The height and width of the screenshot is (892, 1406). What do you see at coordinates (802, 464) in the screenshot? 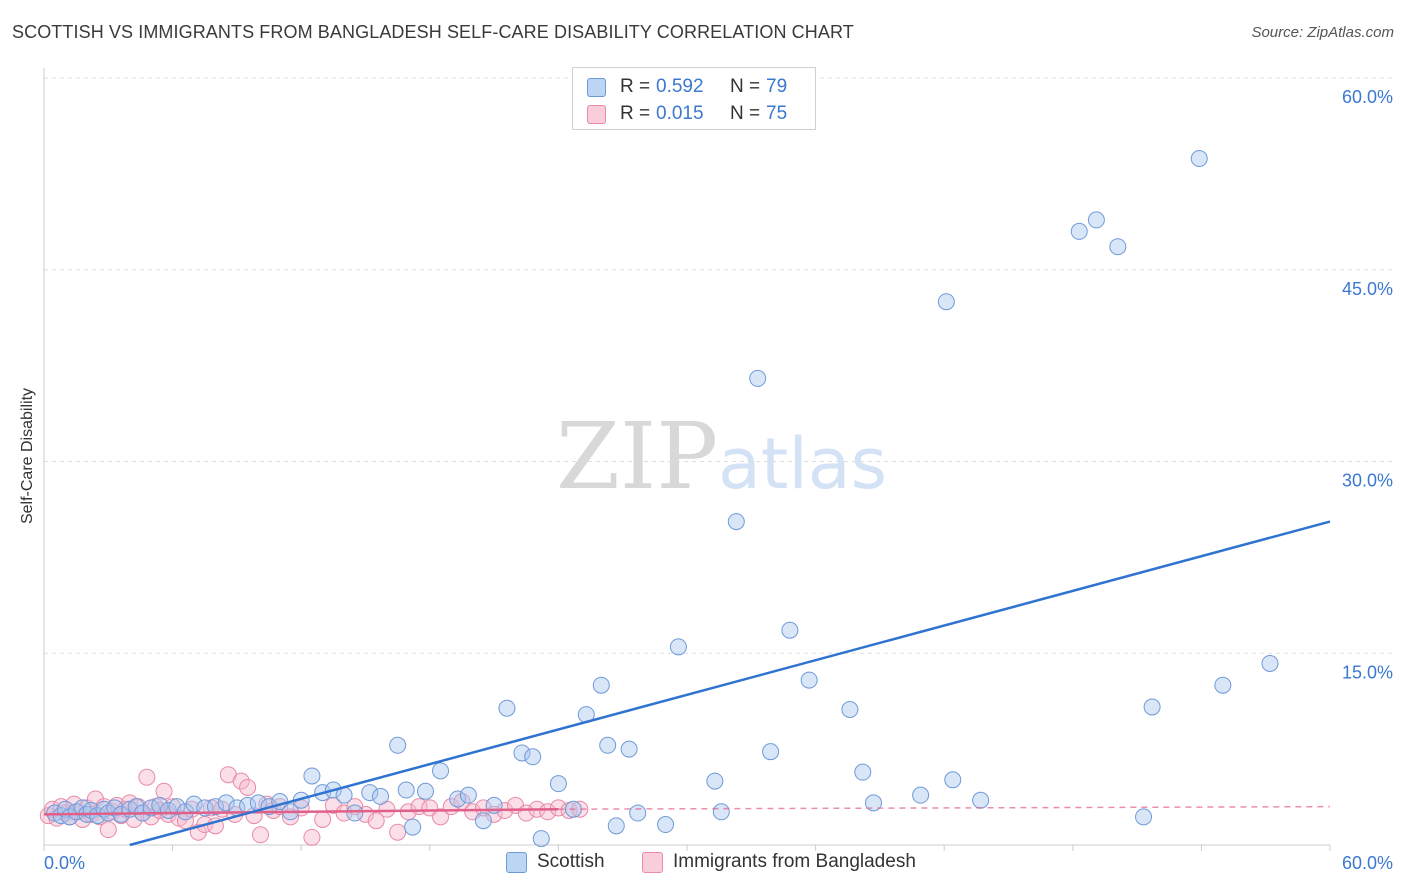
I see `watermark-atlas: atlas` at bounding box center [802, 464].